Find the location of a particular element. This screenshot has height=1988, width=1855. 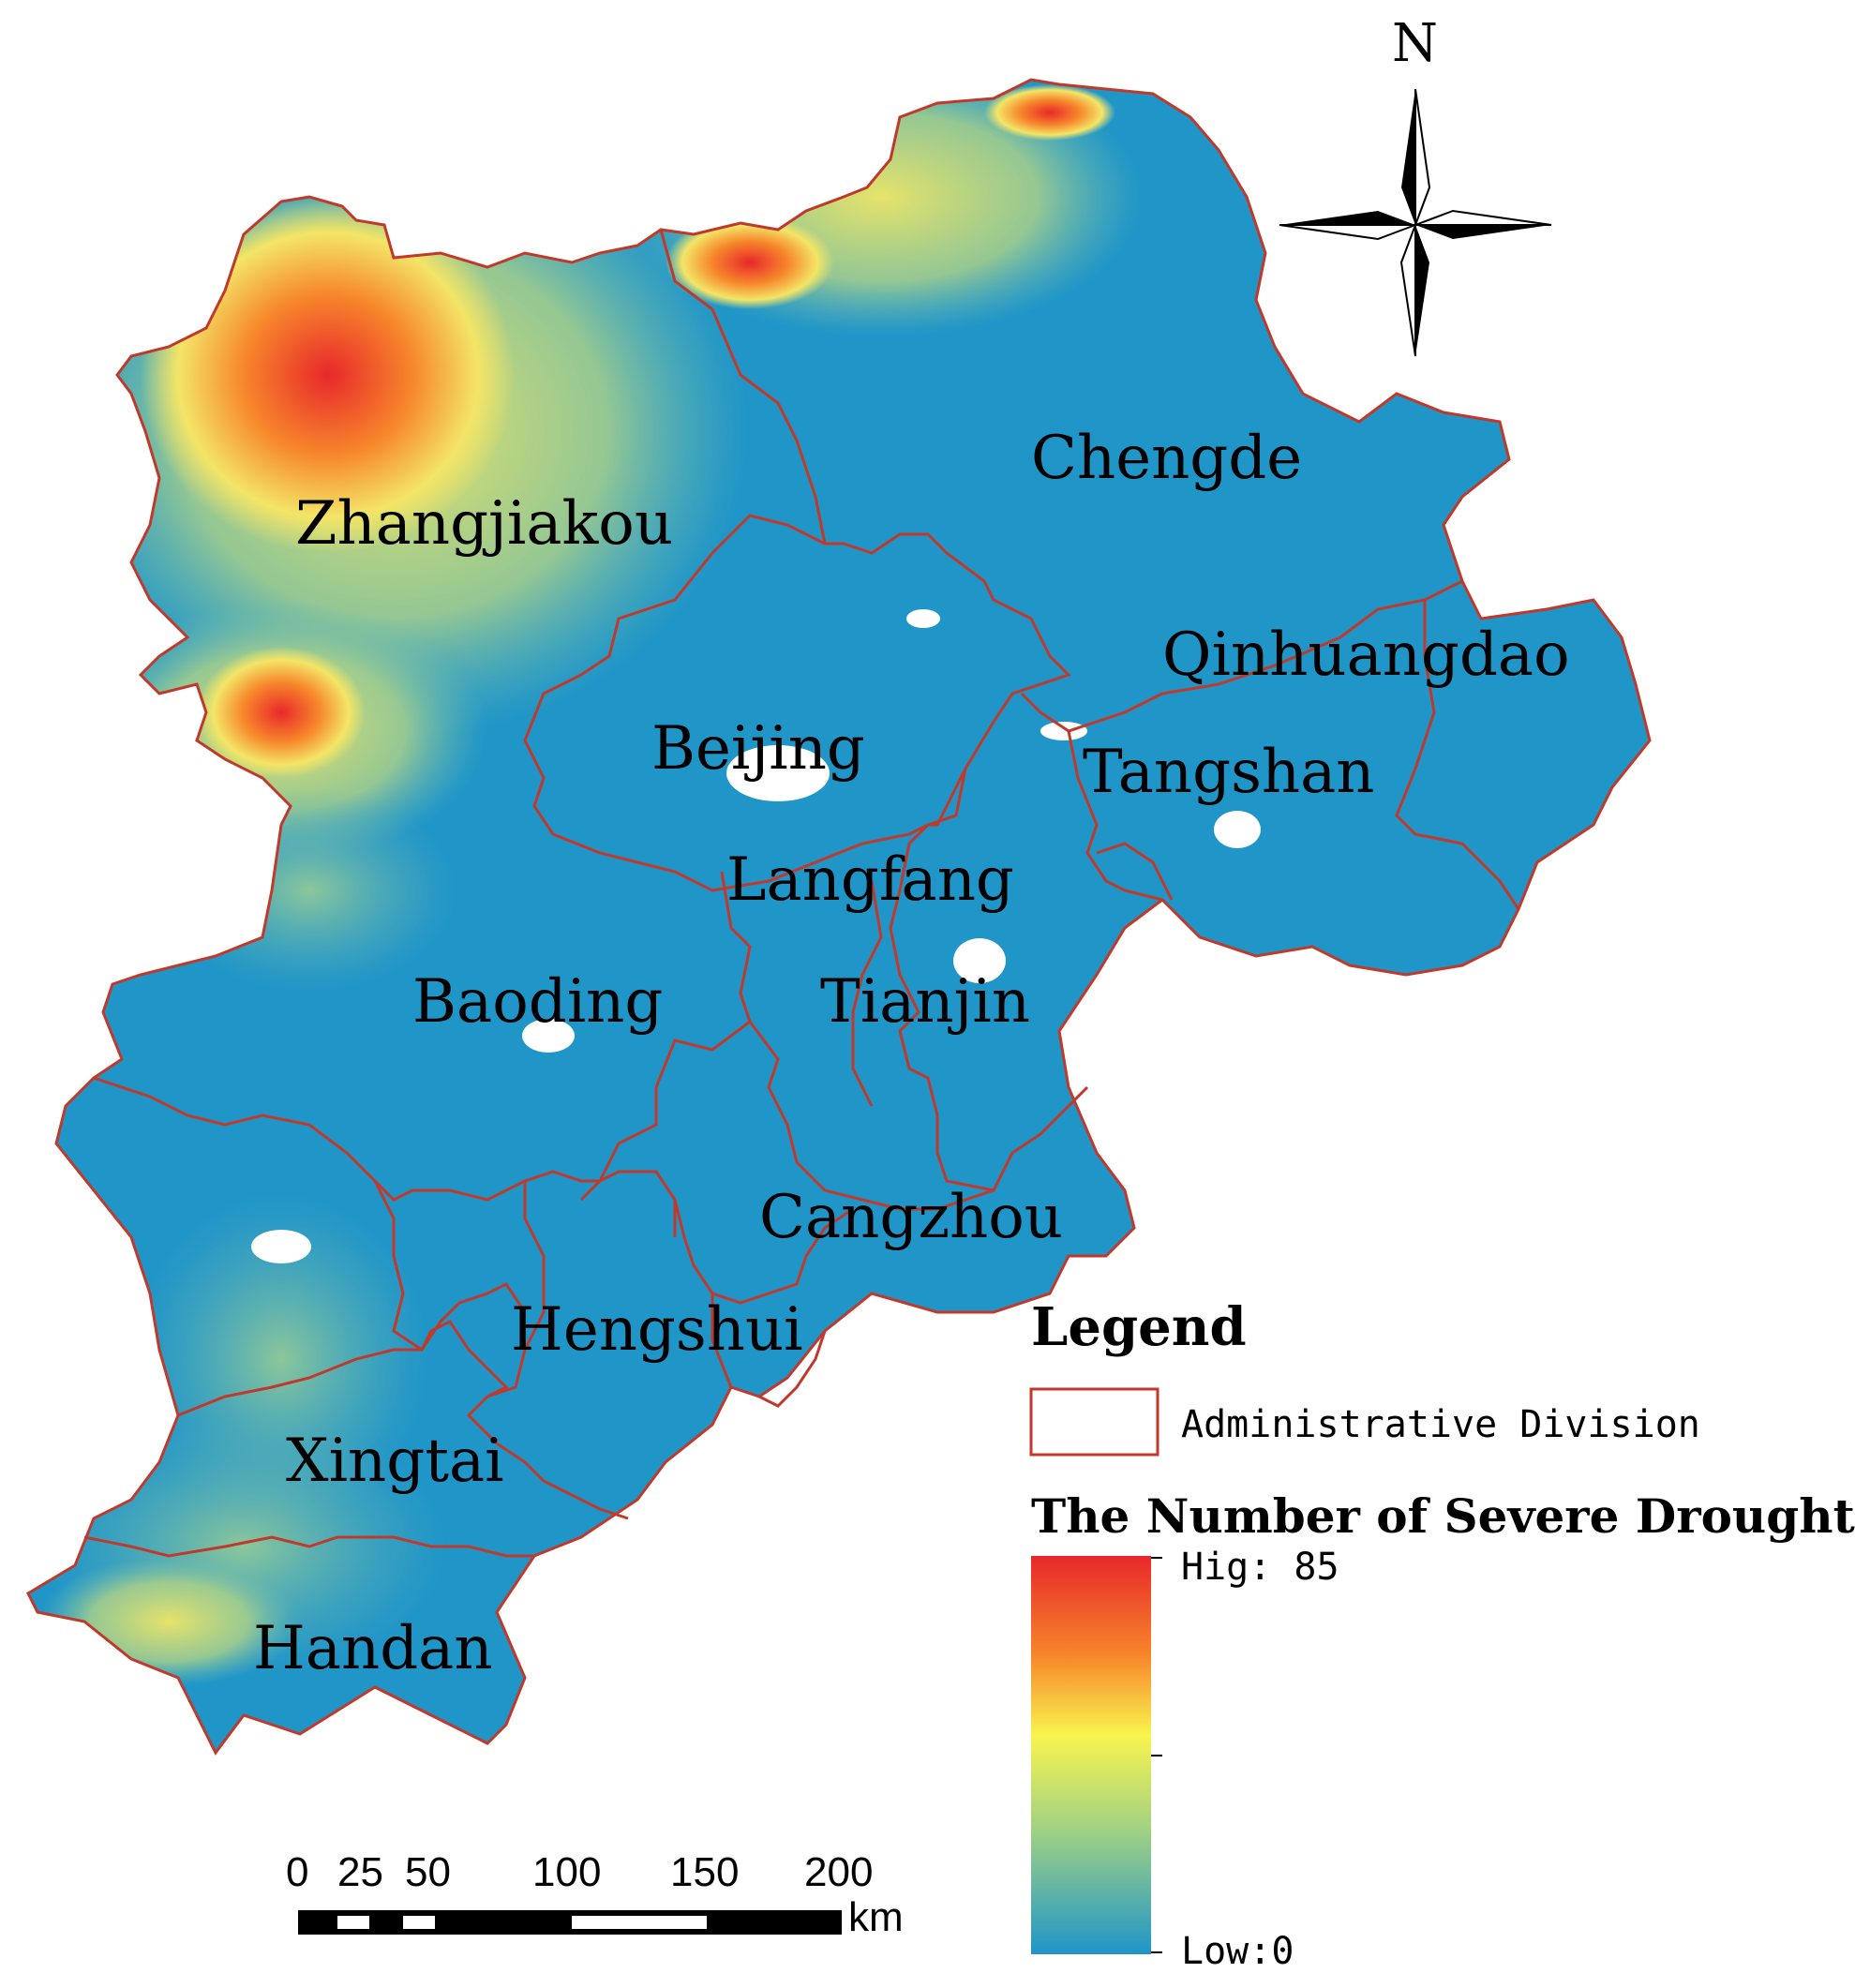

city-label-langfang: Langfang is located at coordinates (870, 880).